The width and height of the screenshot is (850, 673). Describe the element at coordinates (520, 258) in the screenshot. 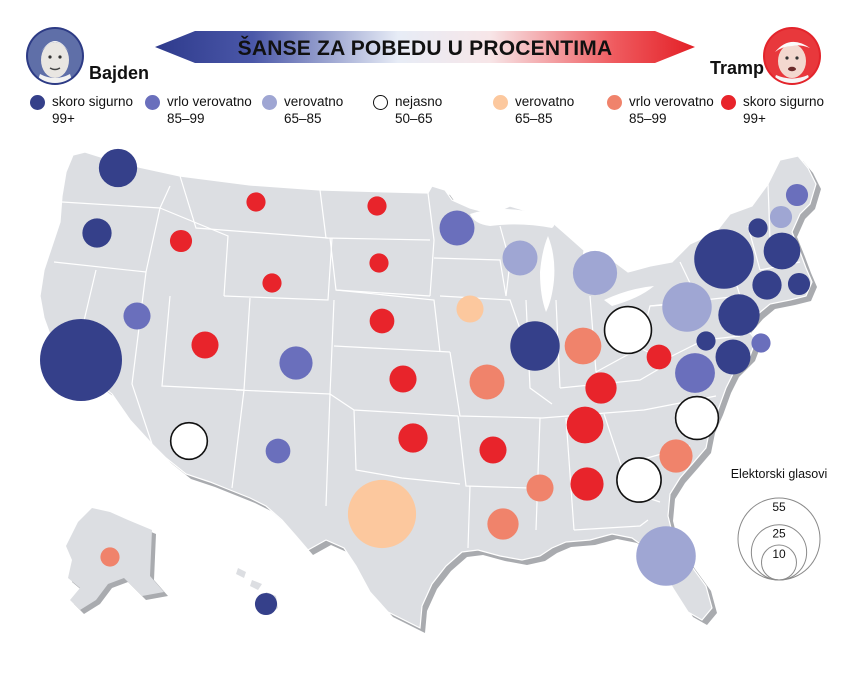

I see `state-bubble-wi` at that location.